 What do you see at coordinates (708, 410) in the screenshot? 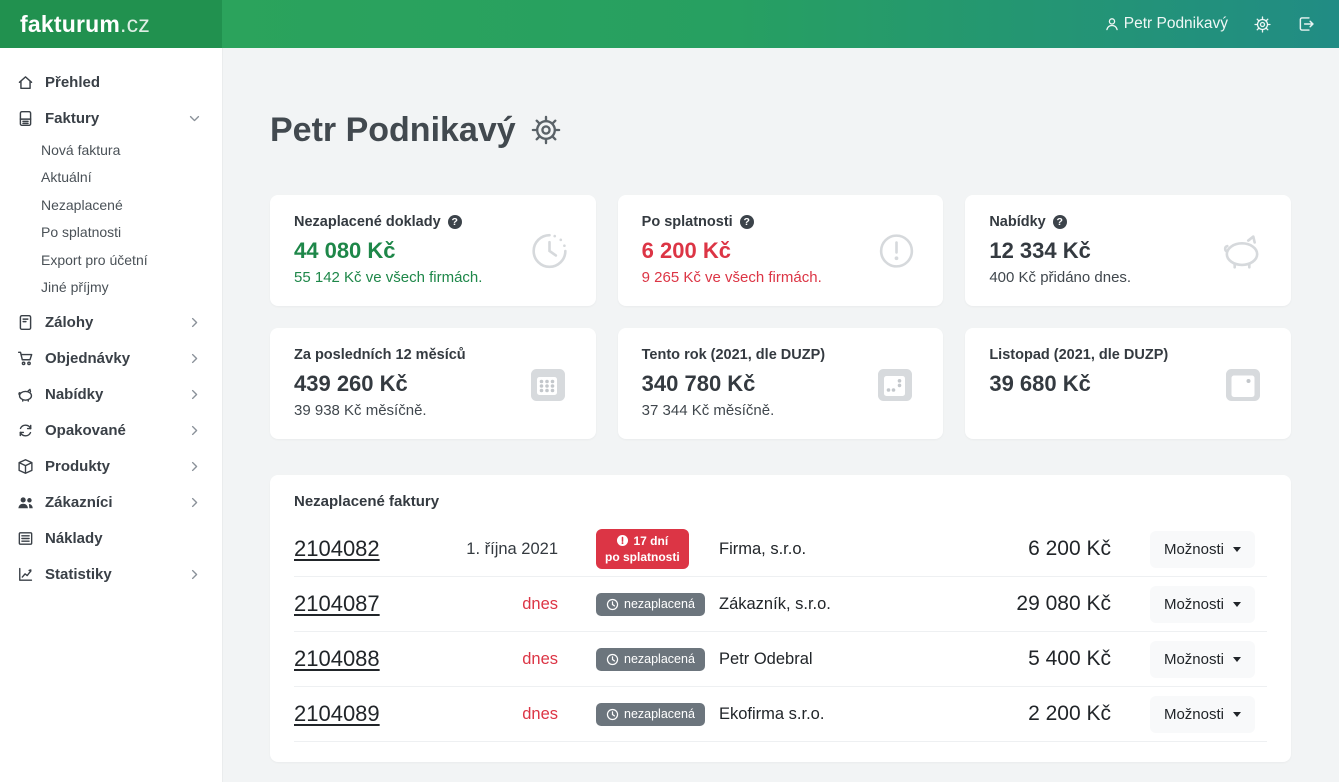
I see `card-subtext: 37 344 Kč měsíčně.` at bounding box center [708, 410].